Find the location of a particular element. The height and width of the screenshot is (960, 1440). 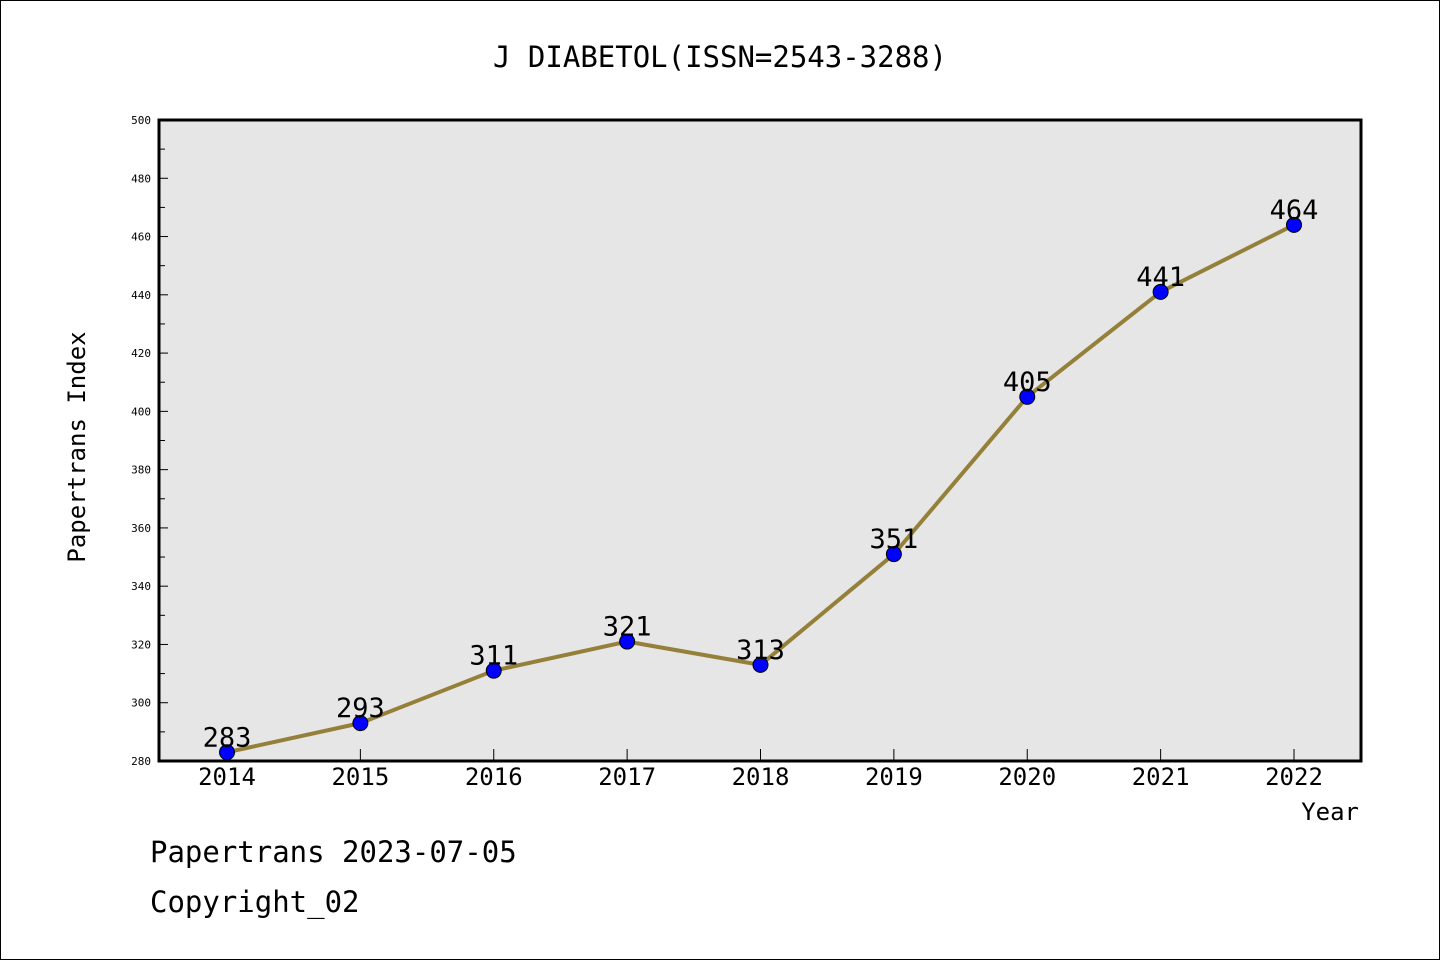

data-label: 405 is located at coordinates (1027, 382).